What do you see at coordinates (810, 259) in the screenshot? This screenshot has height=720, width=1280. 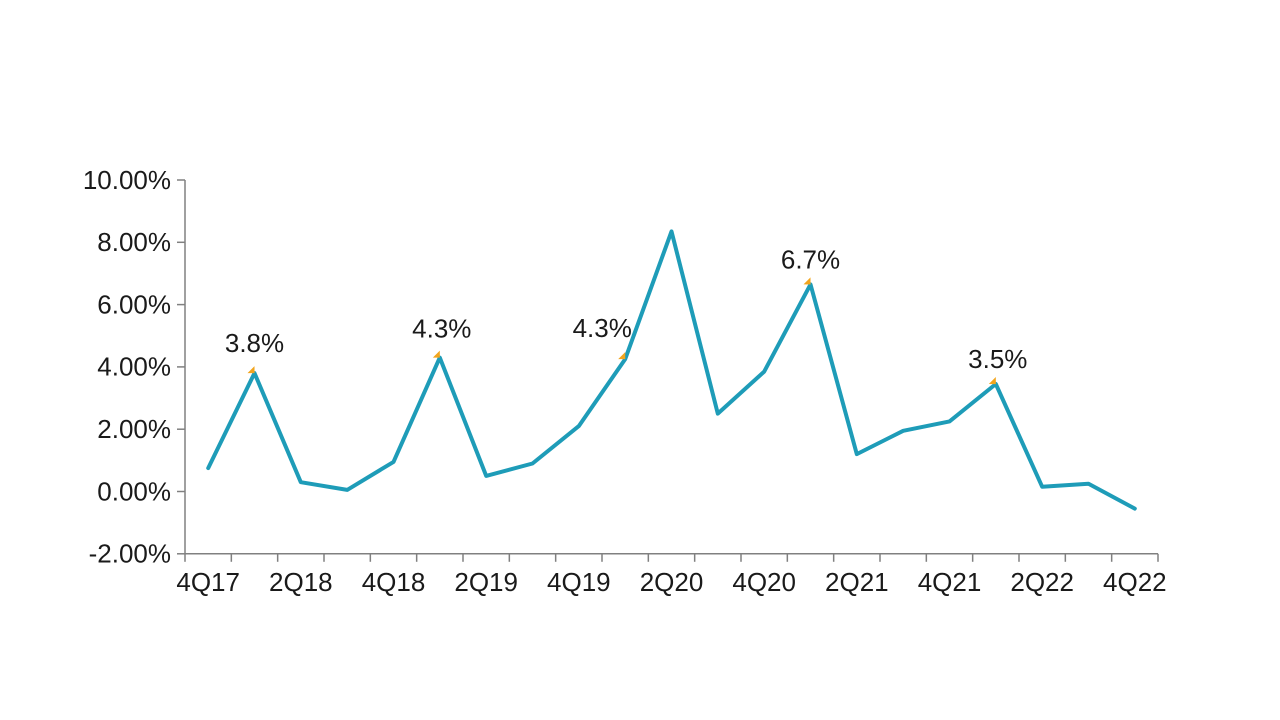 I see `data-label: 6.7%` at bounding box center [810, 259].